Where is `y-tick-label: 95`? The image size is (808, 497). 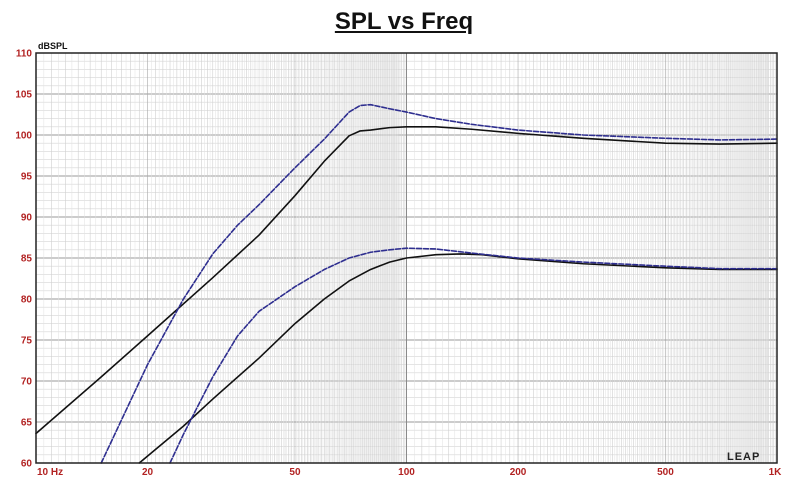 y-tick-label: 95 is located at coordinates (27, 177).